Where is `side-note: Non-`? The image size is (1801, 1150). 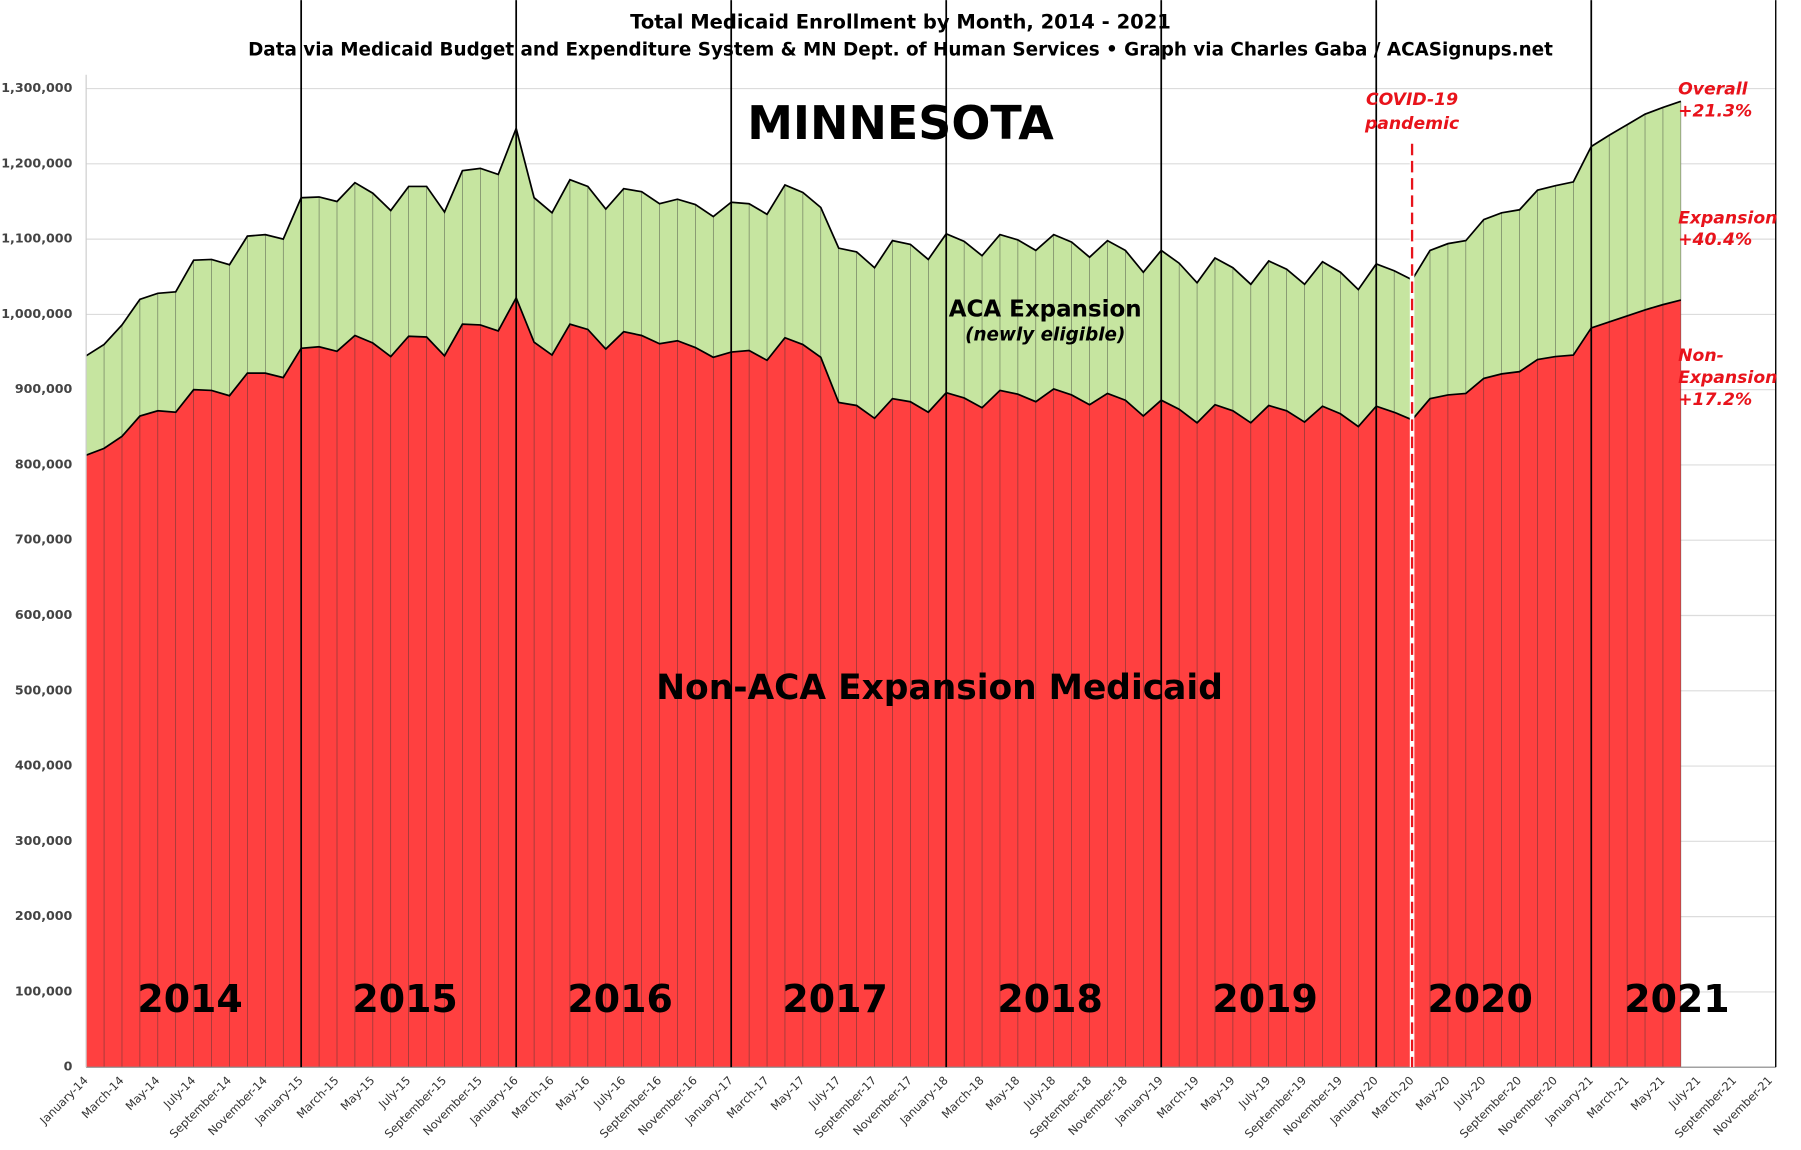
side-note: Non- is located at coordinates (1701, 356).